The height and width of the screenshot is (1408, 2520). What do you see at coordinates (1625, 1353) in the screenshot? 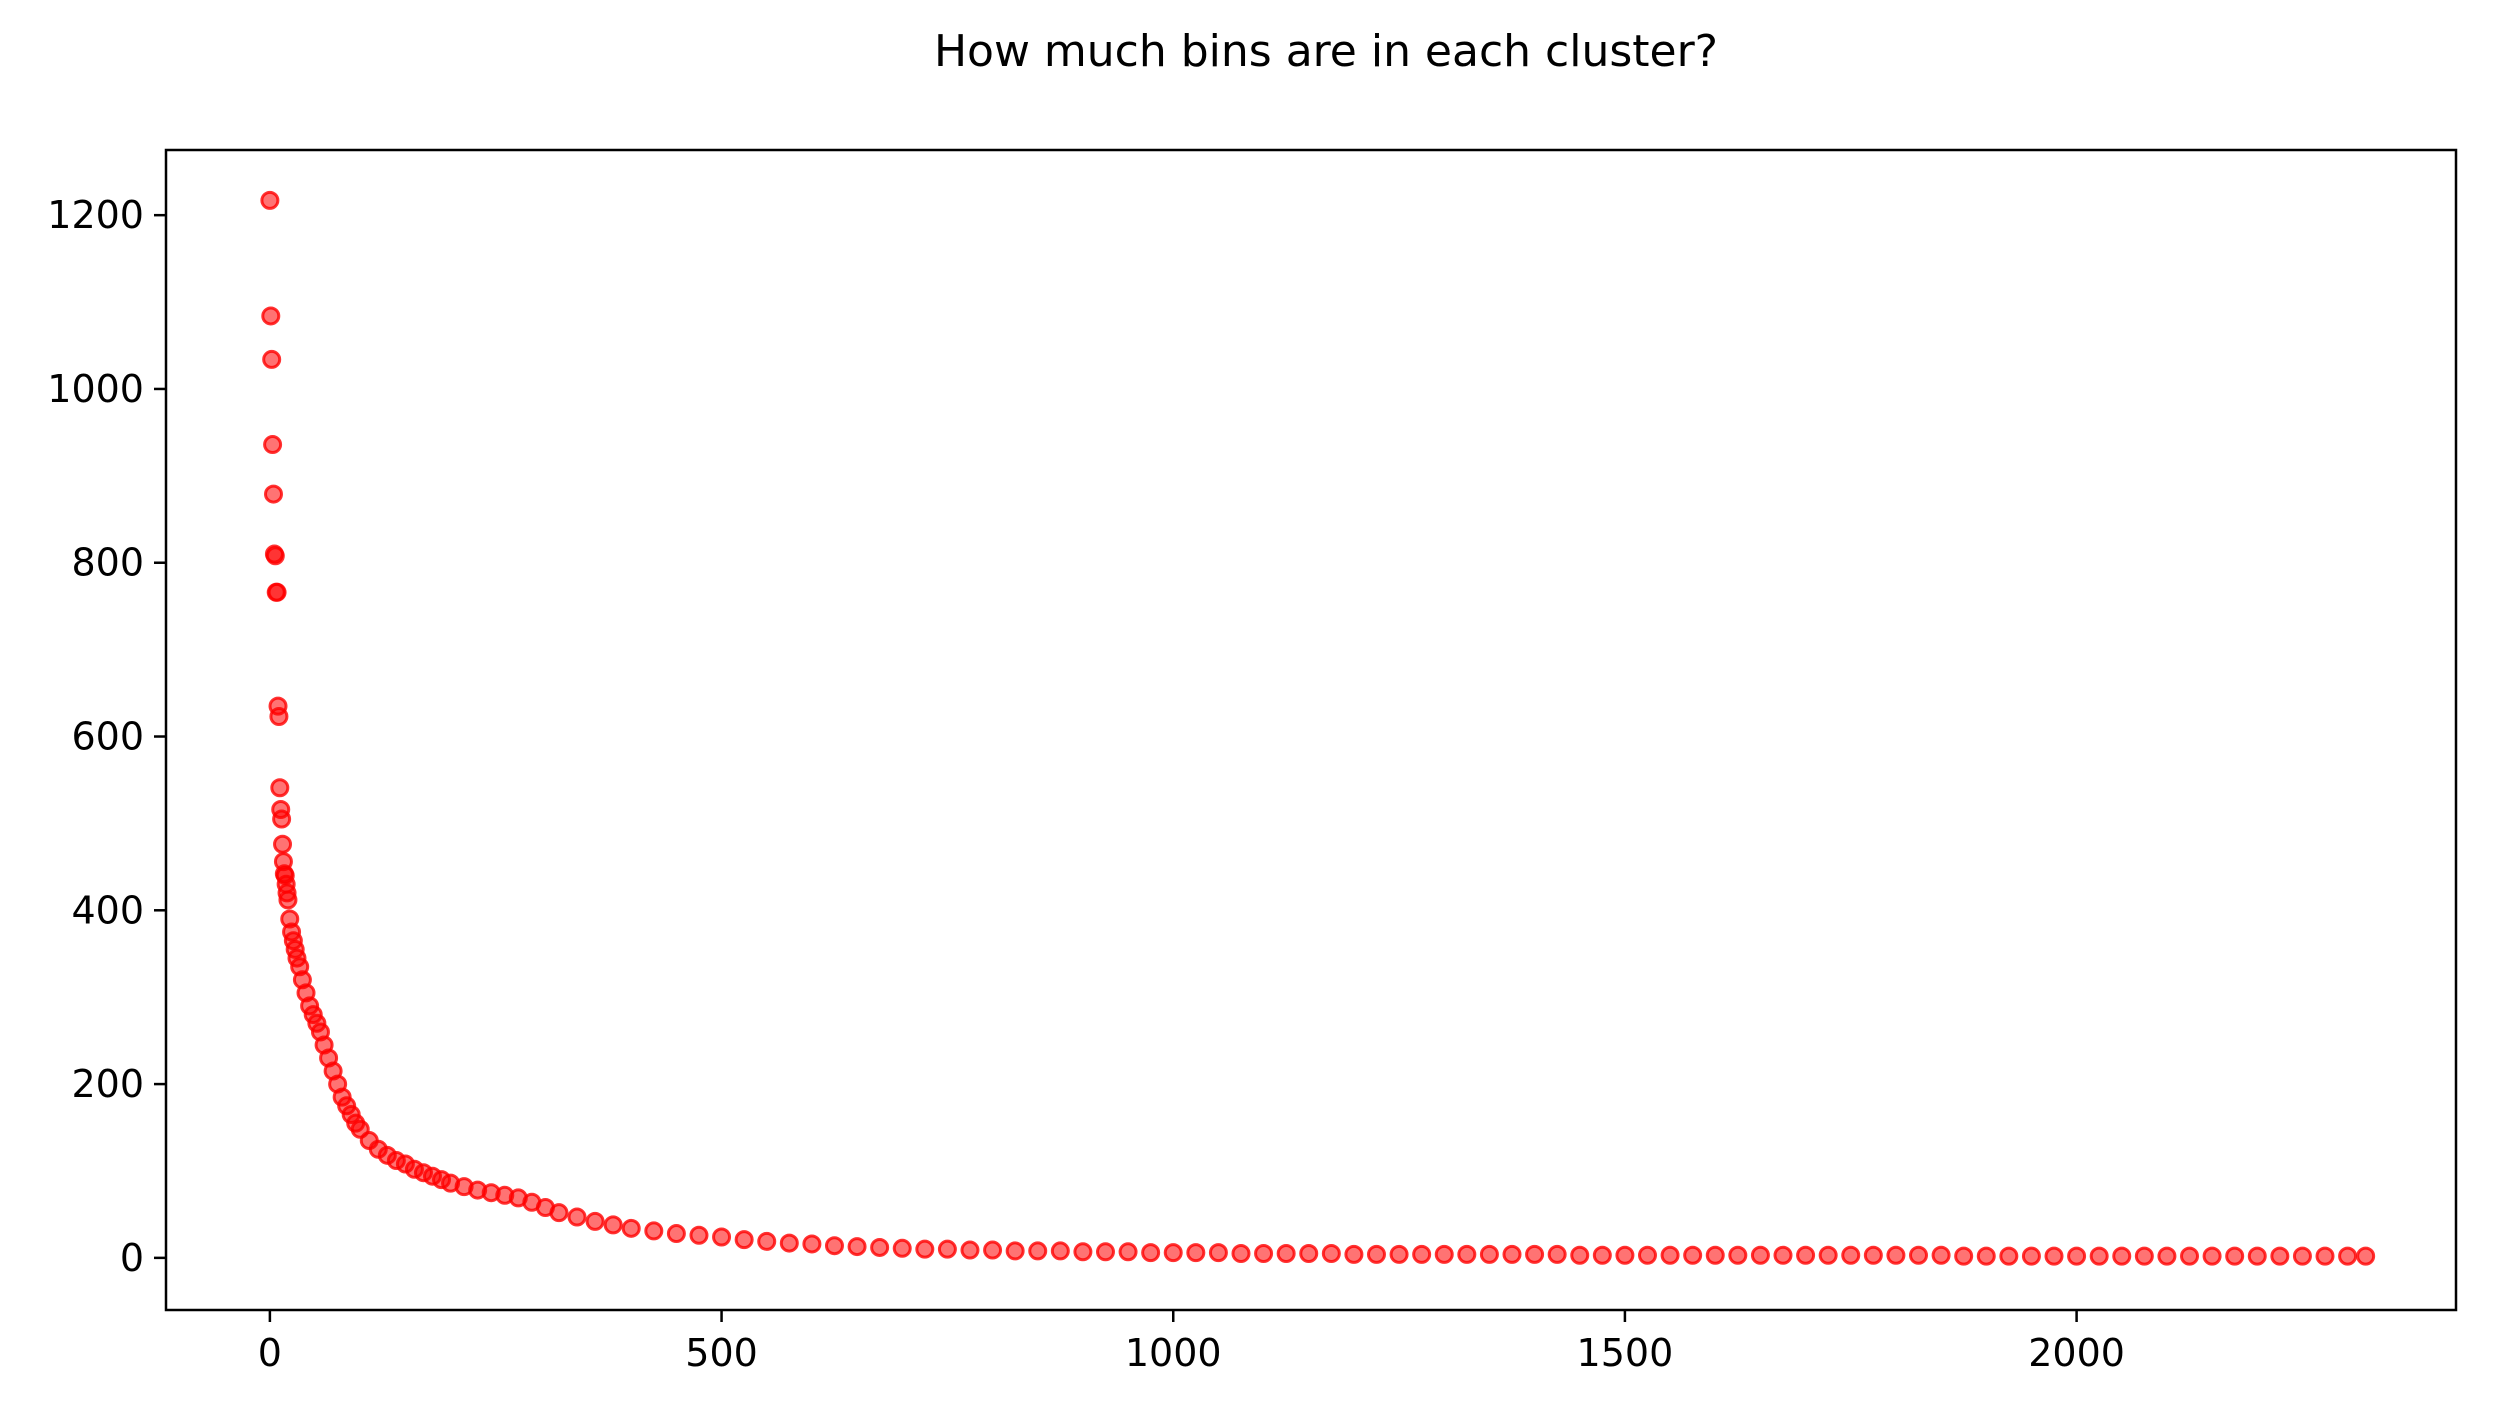
I see `x-tick-label: 1500` at bounding box center [1625, 1353].